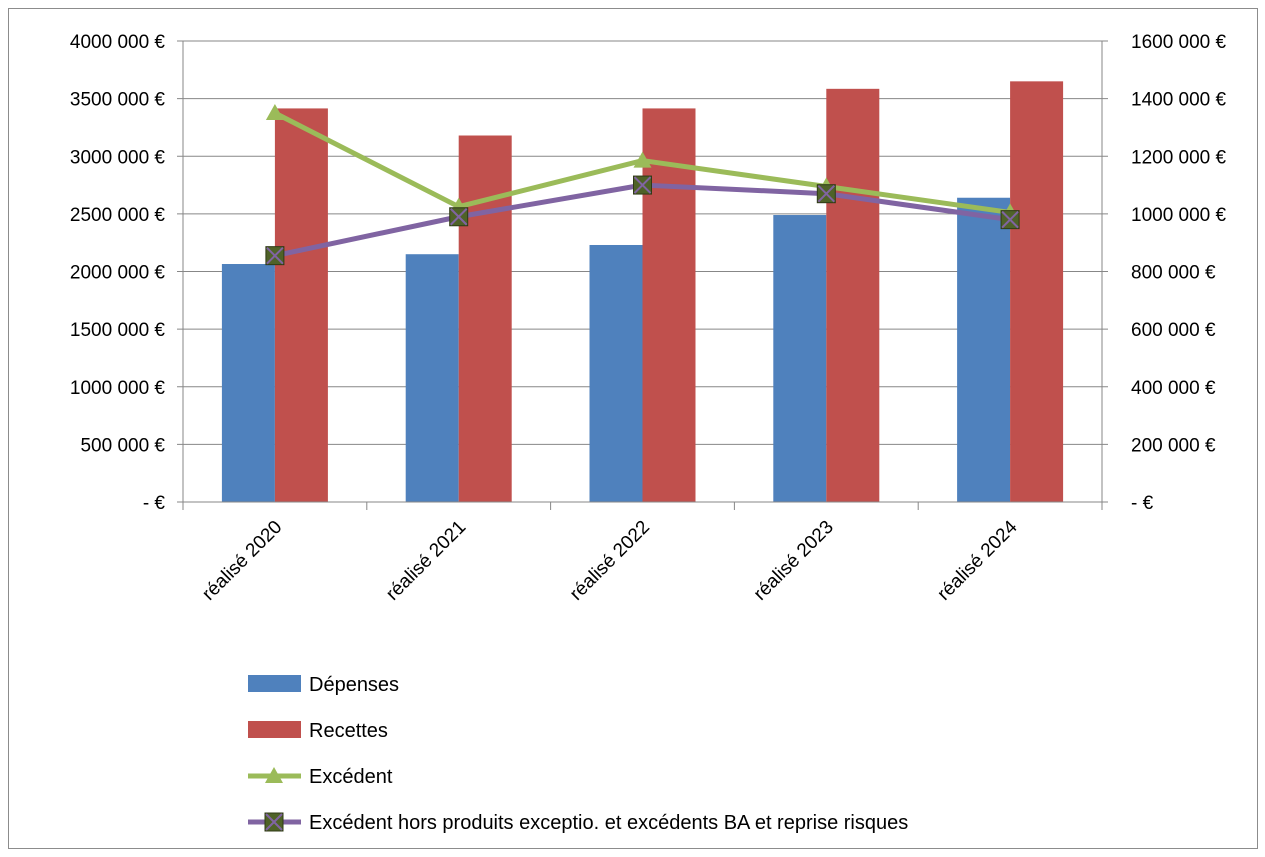 This screenshot has height=857, width=1265. Describe the element at coordinates (1179, 100) in the screenshot. I see `right-tick-label: 1400 000 €` at that location.